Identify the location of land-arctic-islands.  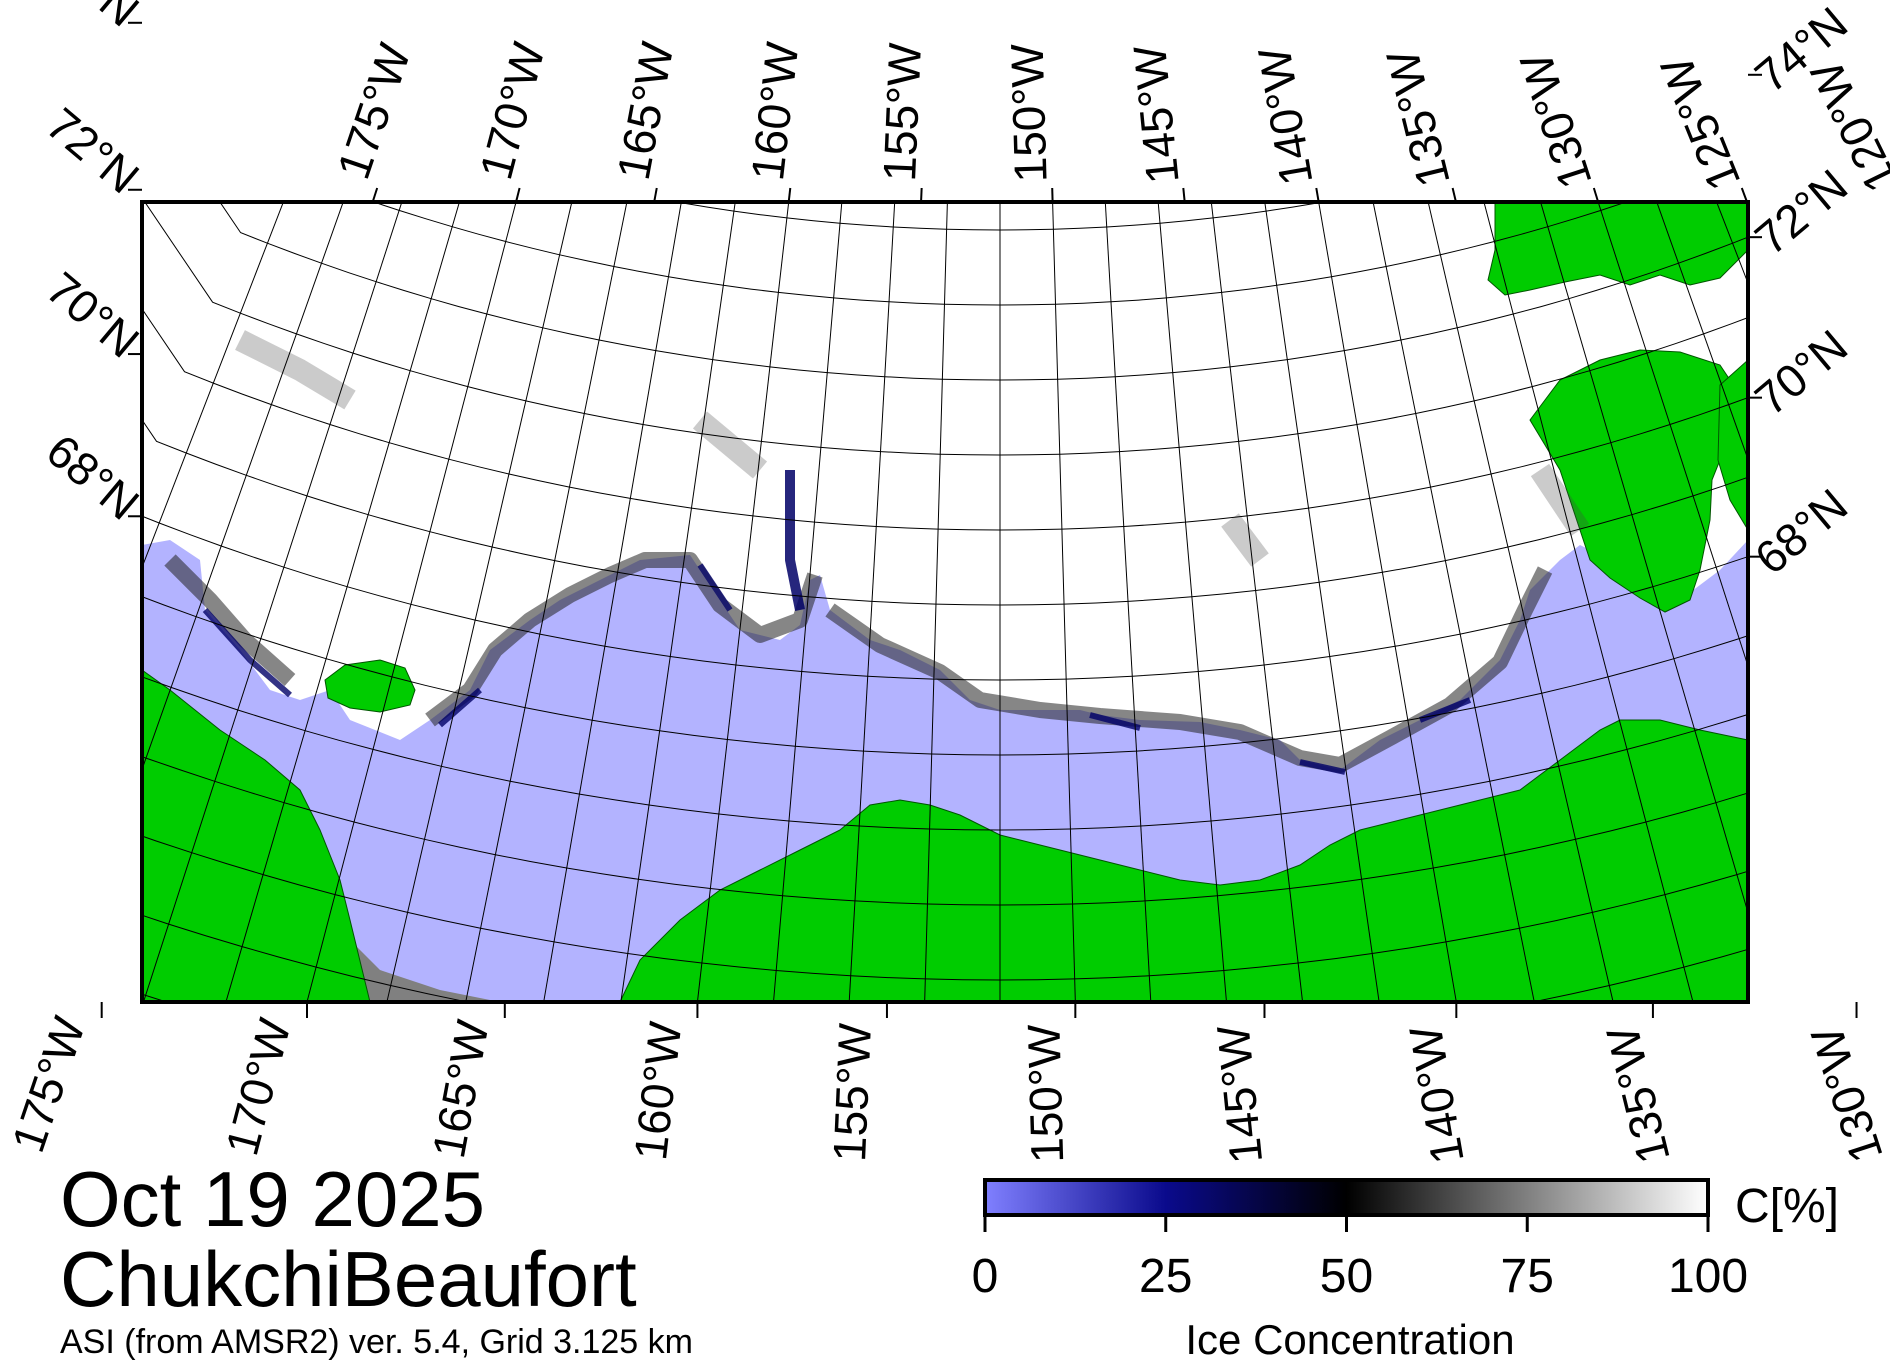
(1617, 249).